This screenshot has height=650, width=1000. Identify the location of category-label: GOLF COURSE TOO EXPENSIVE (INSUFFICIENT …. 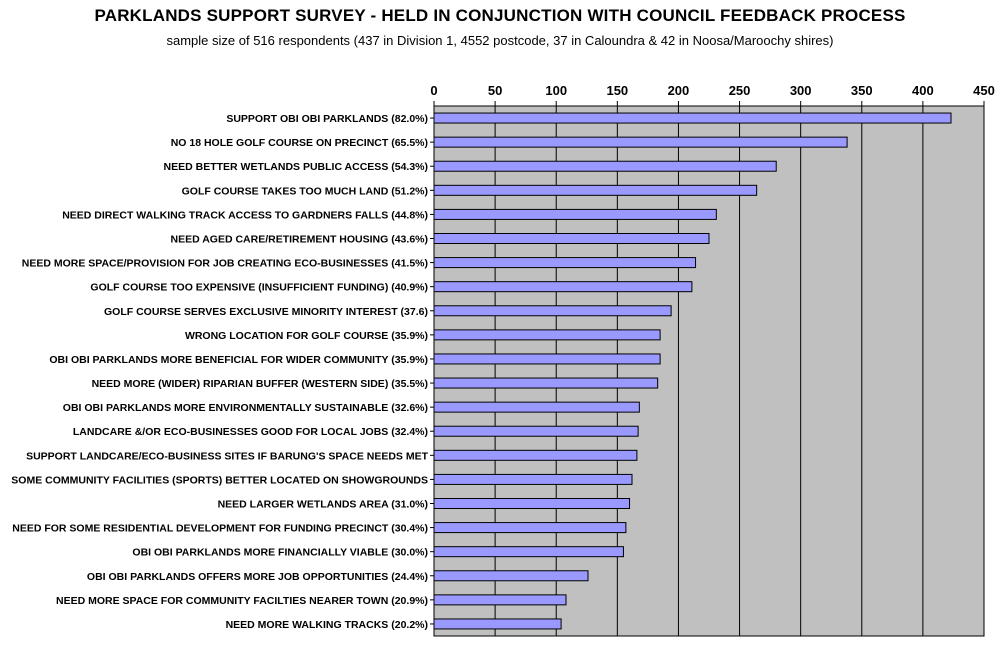
(259, 288).